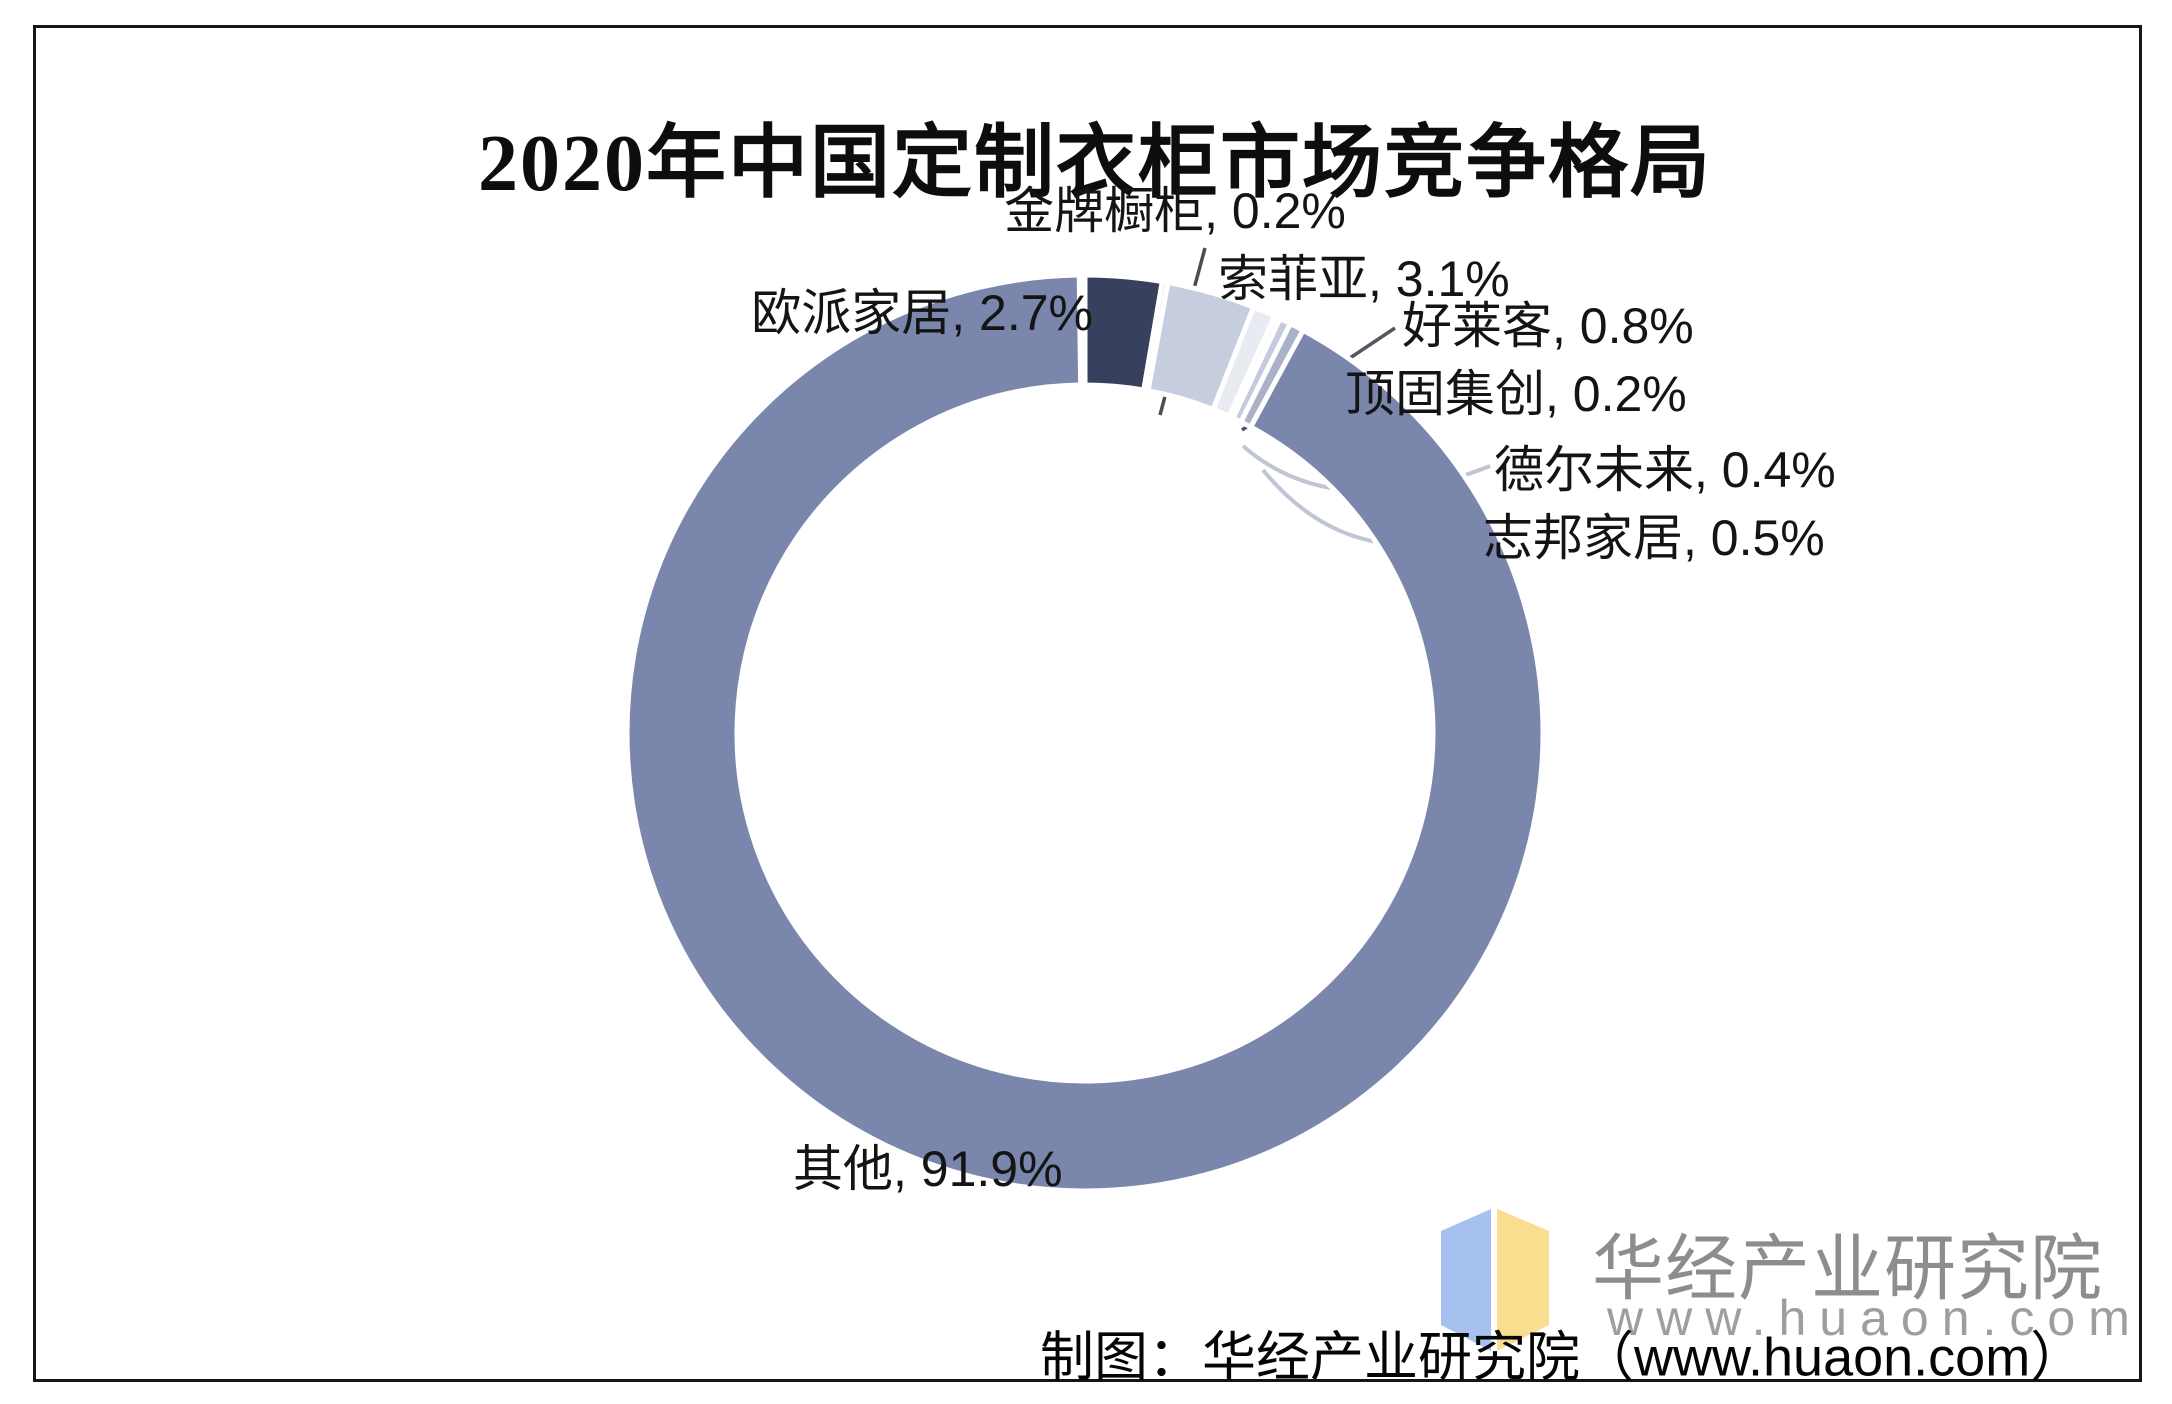  I want to click on watermark-brand-text: 华经产业研究院, so click(1848, 1269).